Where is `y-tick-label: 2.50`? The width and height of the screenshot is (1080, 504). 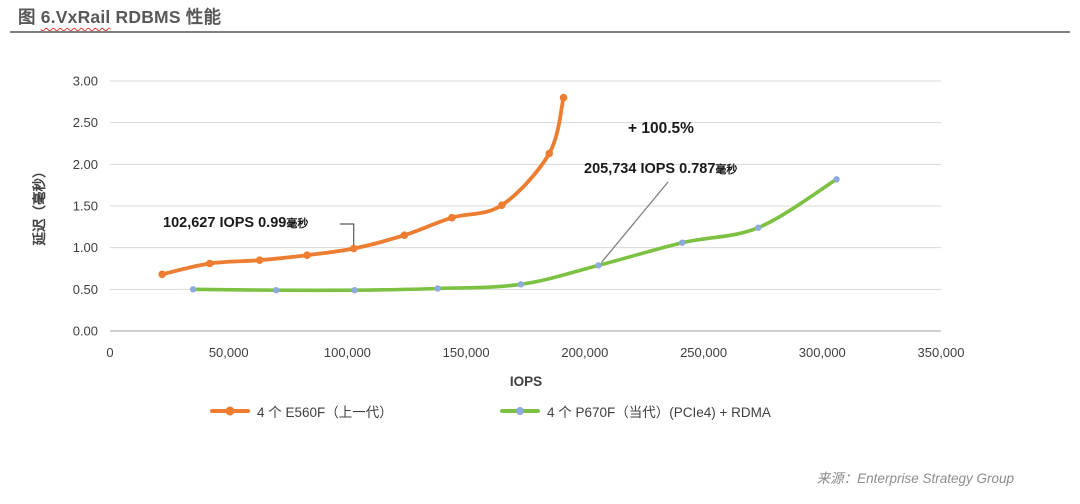
y-tick-label: 2.50 is located at coordinates (85, 122).